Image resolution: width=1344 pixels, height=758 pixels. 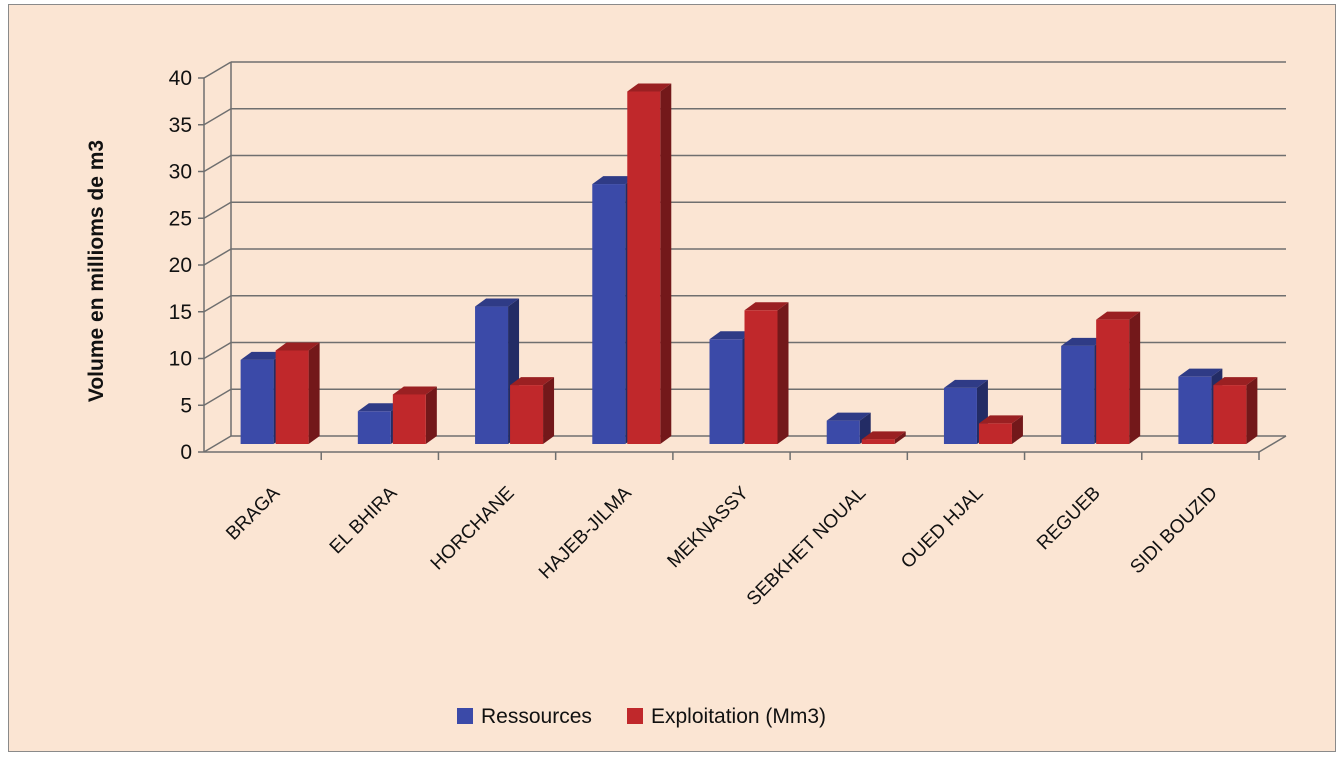 I want to click on x-category-label: HORCHANE, so click(x=473, y=529).